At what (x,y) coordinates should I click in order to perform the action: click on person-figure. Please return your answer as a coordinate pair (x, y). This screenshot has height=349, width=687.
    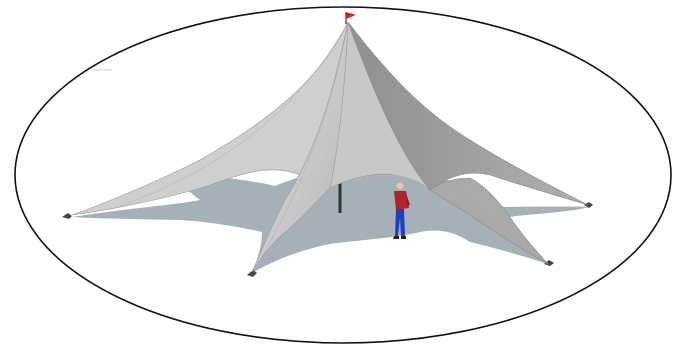
    Looking at the image, I should click on (401, 210).